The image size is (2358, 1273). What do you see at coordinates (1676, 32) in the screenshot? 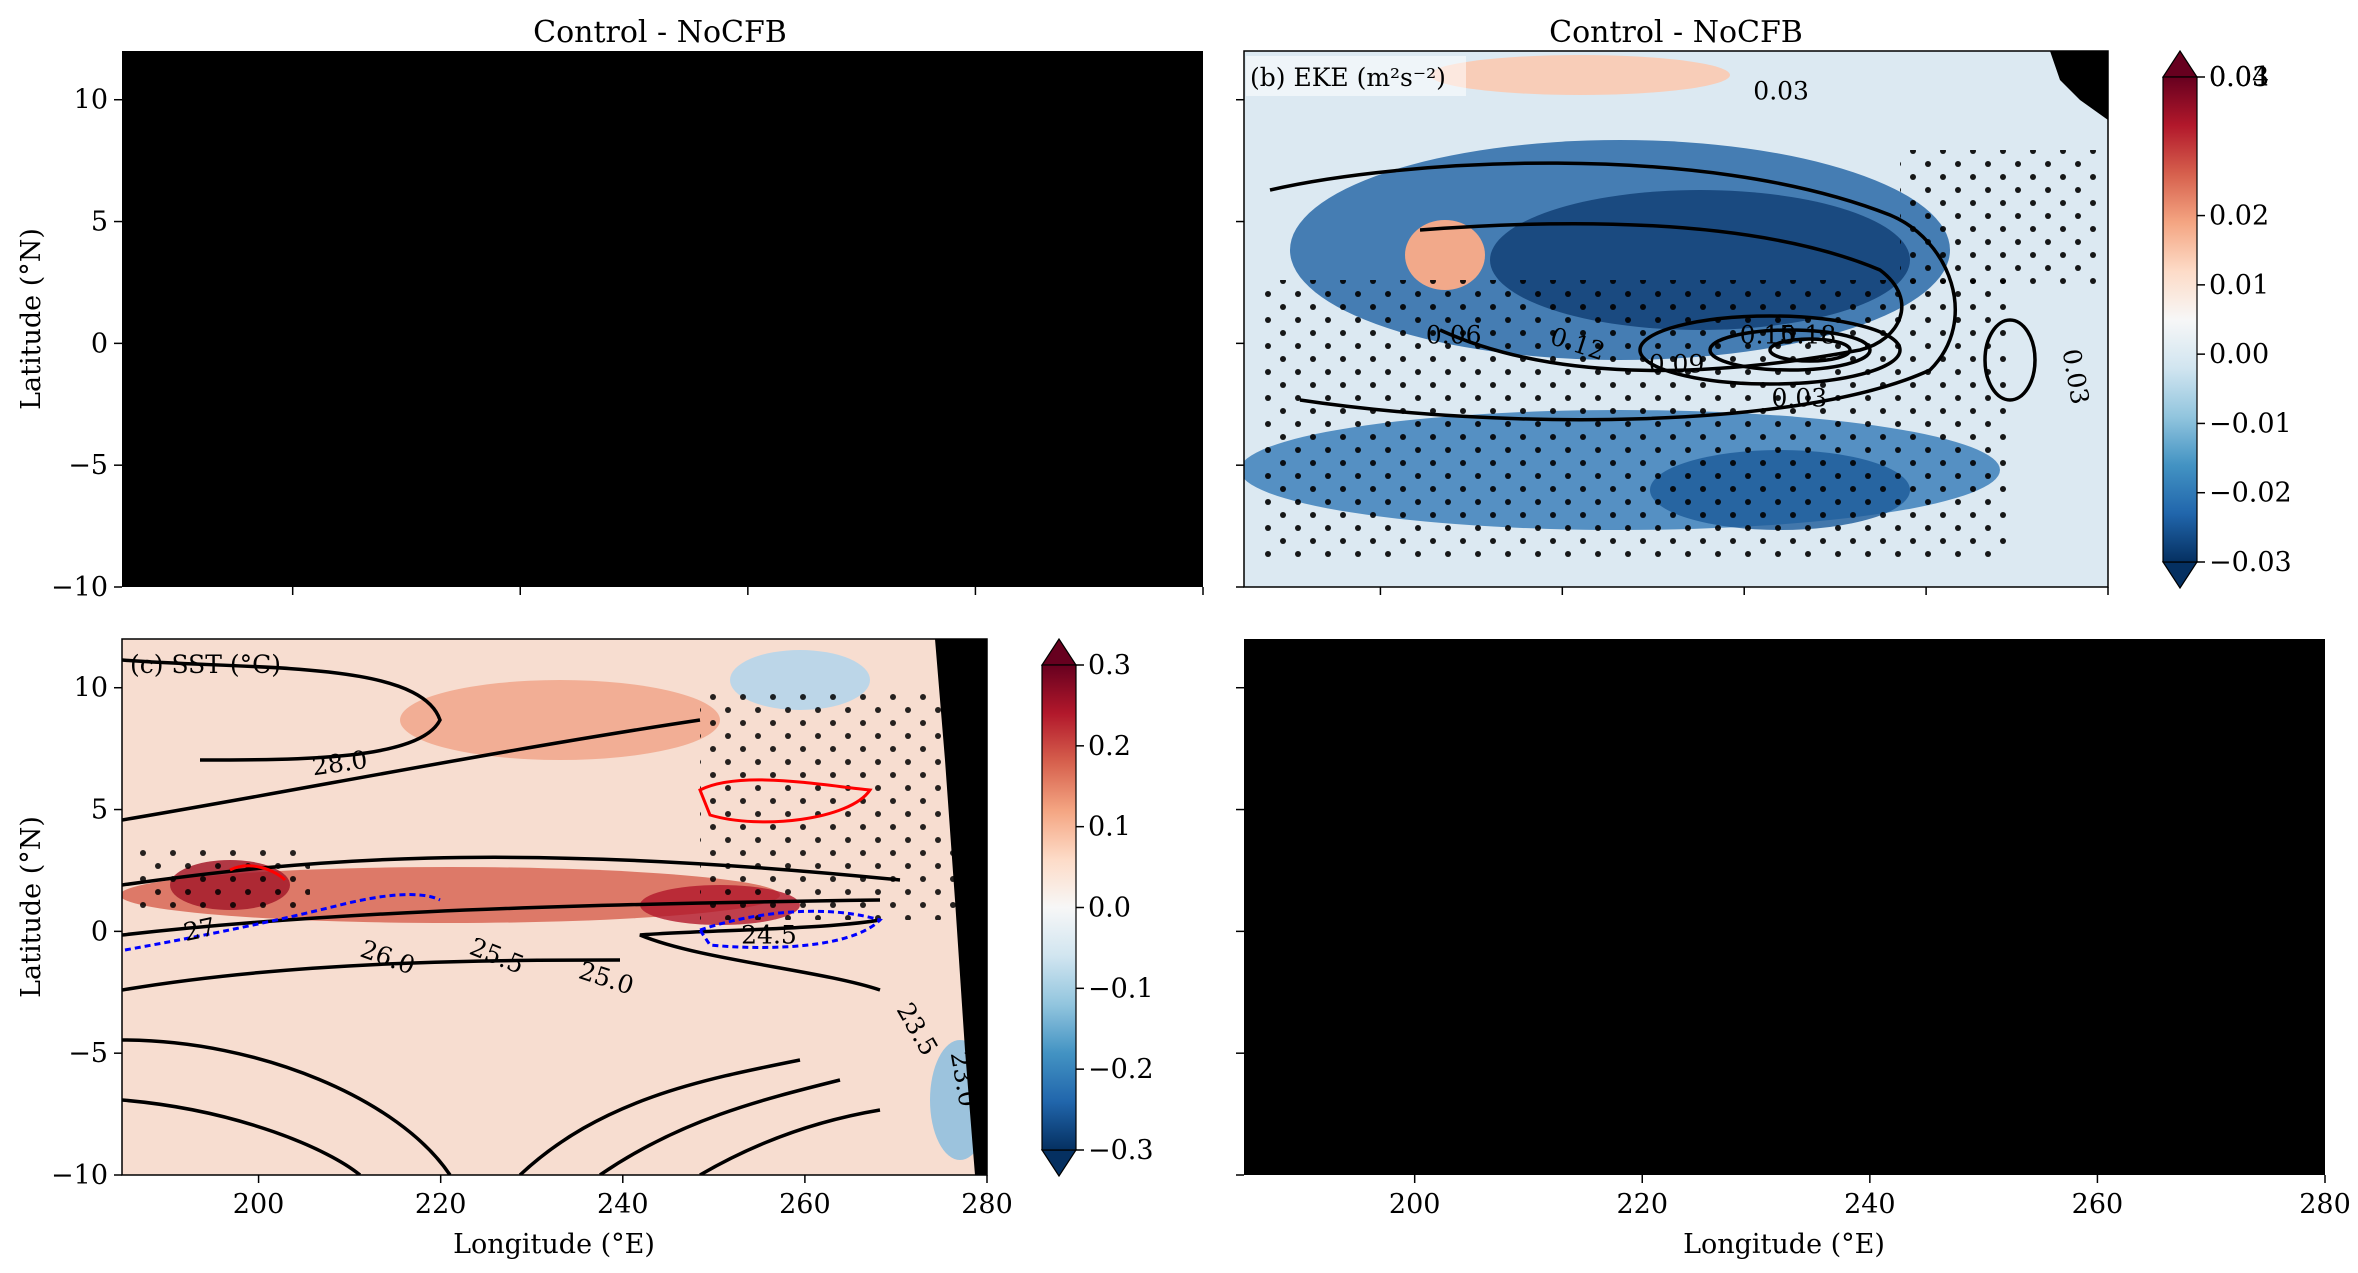
I see `panel-b-title: Control - NoCFB` at bounding box center [1676, 32].